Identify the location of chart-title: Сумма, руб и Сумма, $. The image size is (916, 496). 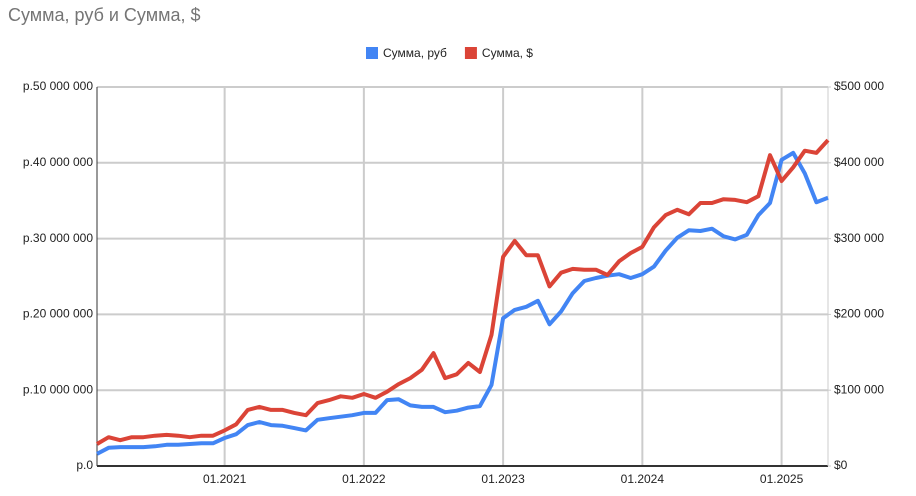
(104, 15).